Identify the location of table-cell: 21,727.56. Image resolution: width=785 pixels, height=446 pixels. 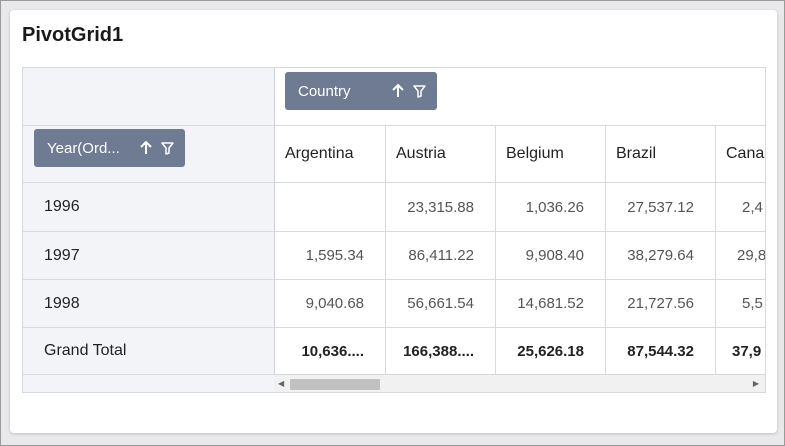
(660, 303).